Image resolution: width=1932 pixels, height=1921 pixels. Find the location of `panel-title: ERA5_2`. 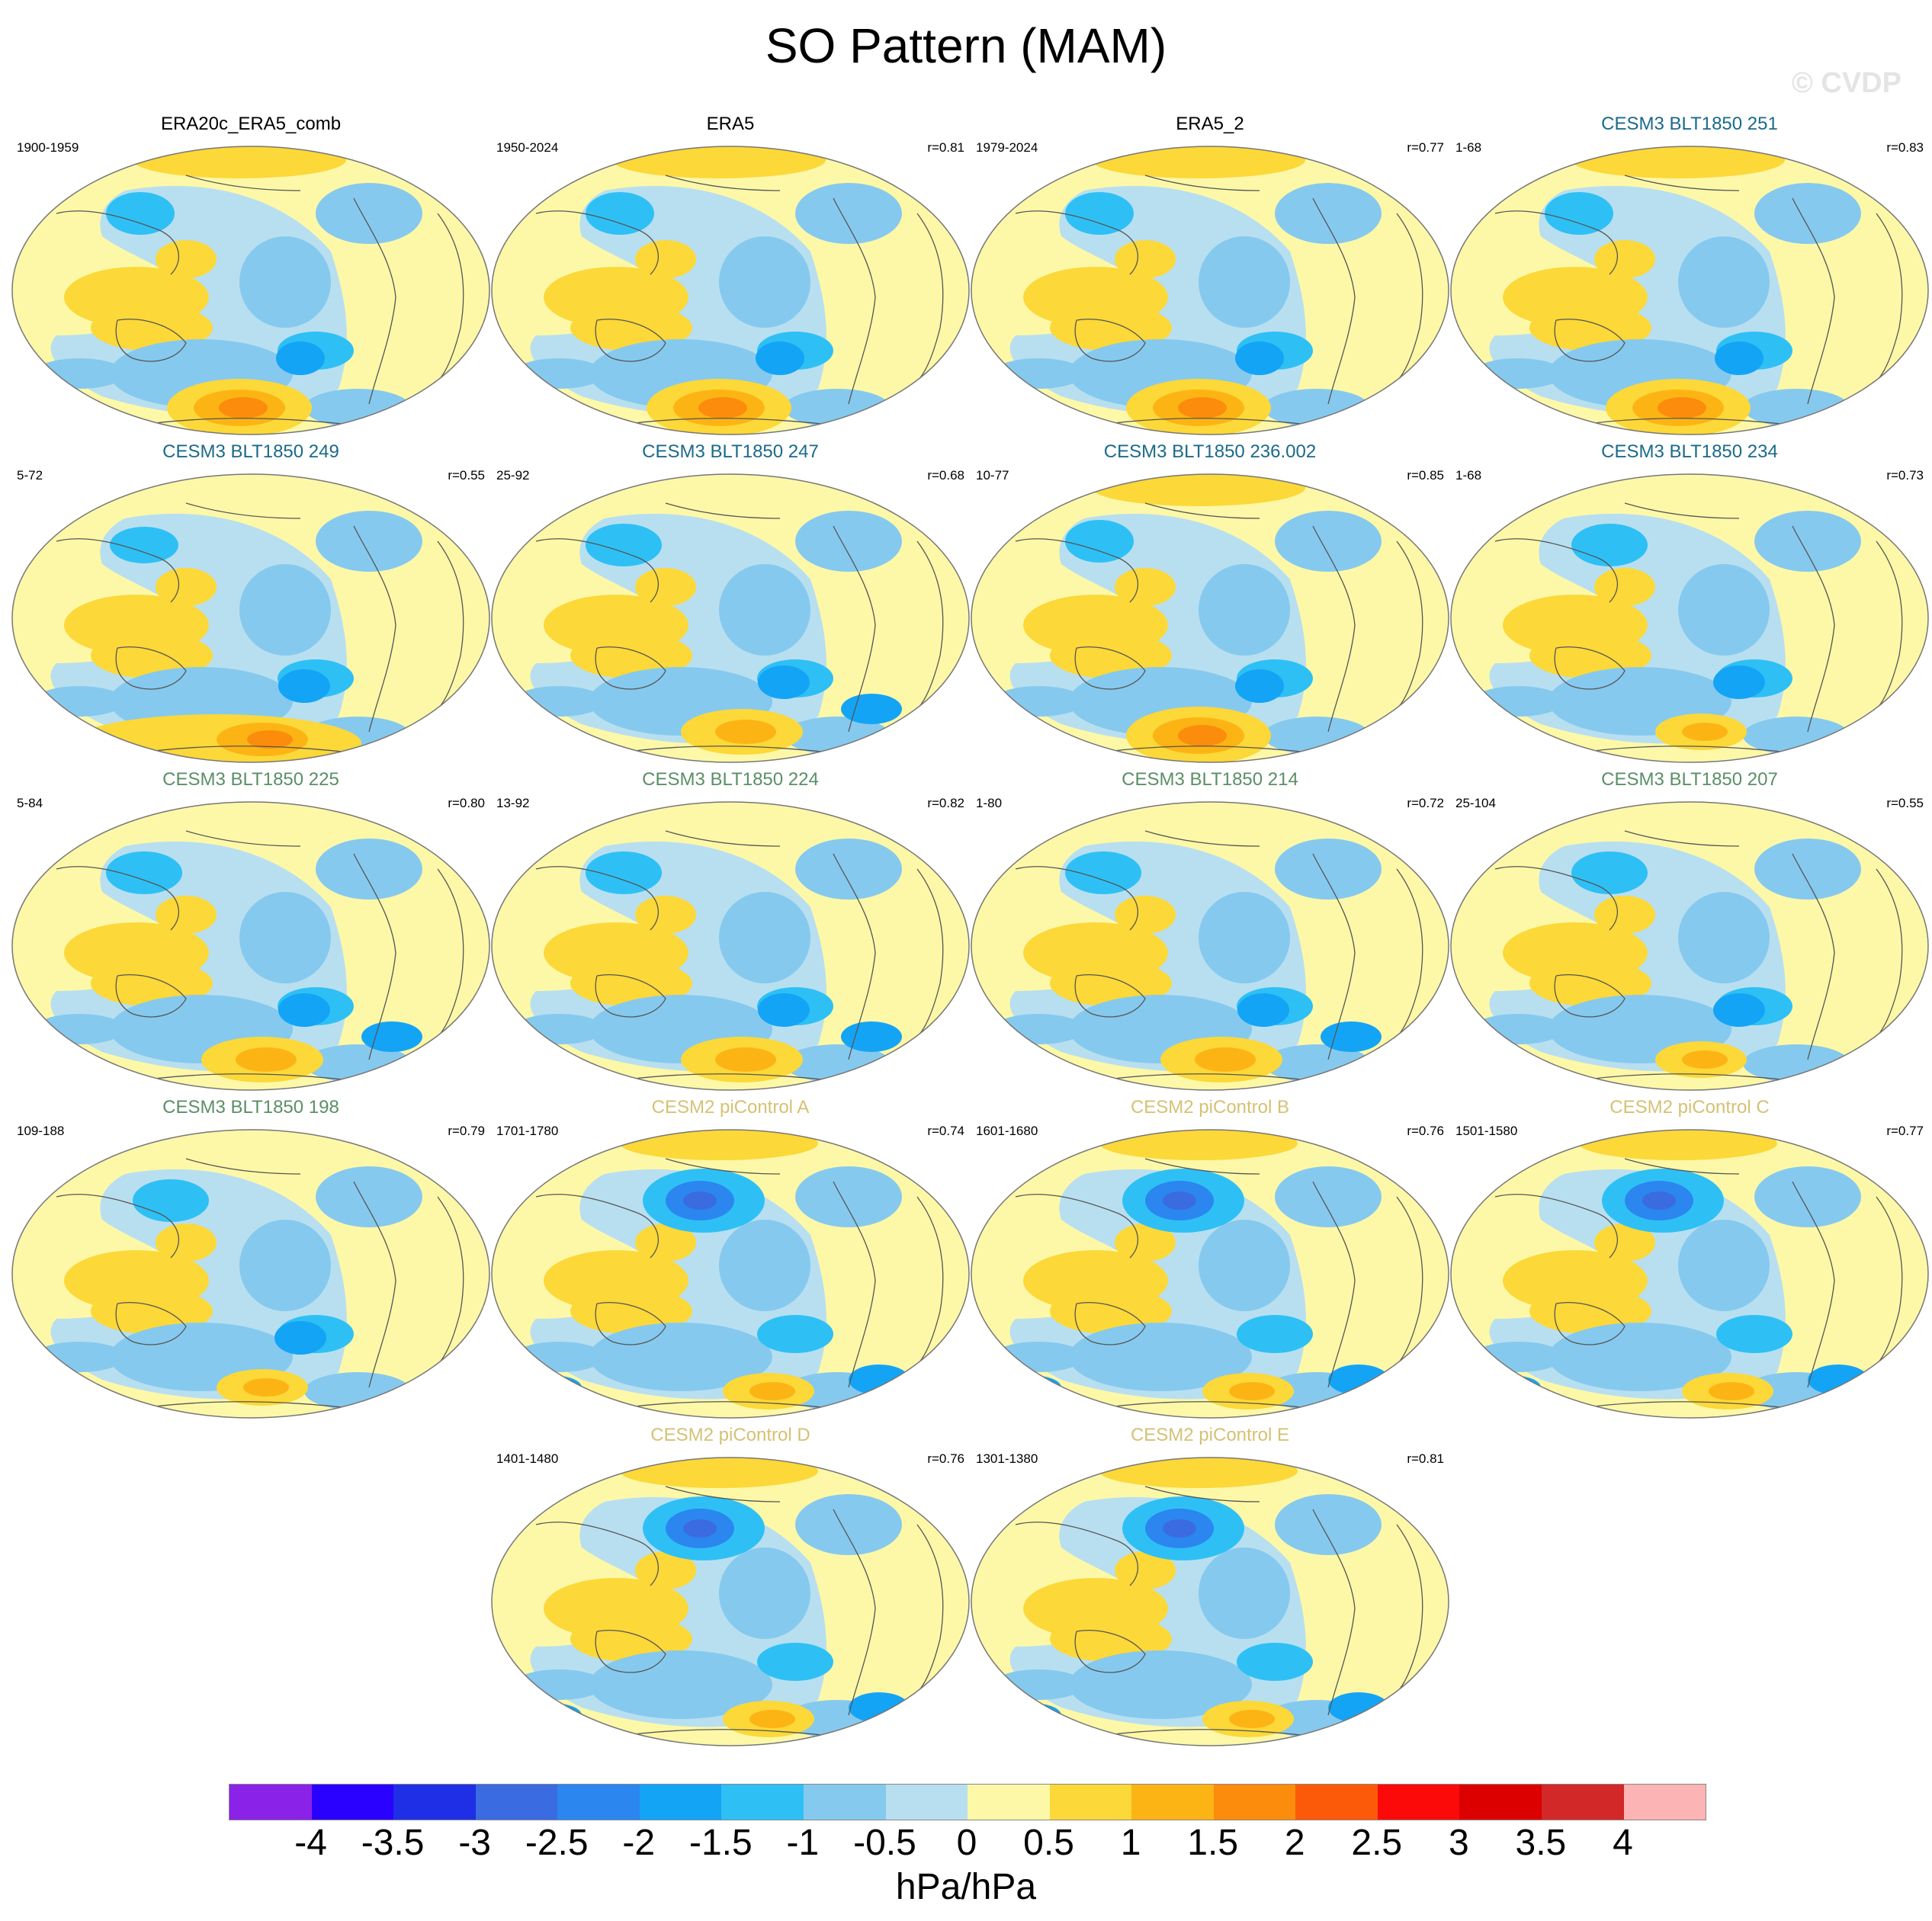

panel-title: ERA5_2 is located at coordinates (1210, 124).